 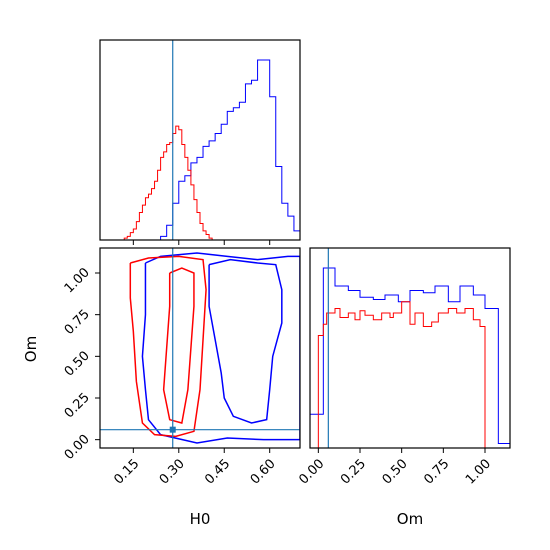 What do you see at coordinates (217, 471) in the screenshot?
I see `joint-x-tick-label-2: 0.45` at bounding box center [217, 471].